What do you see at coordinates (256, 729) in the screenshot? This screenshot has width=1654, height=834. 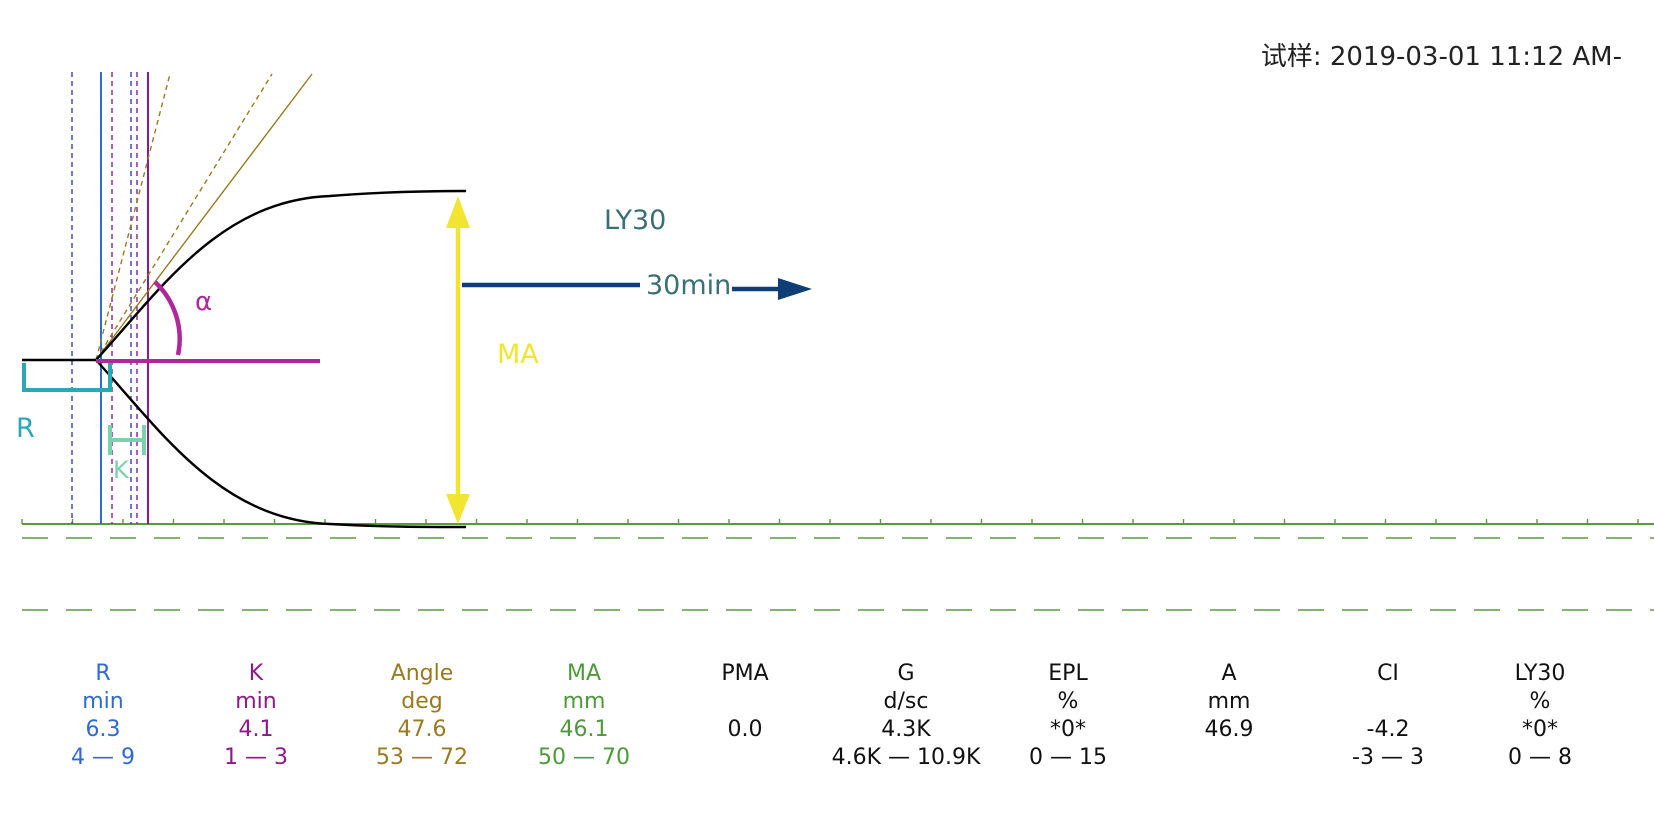 I see `param-value: 4.1` at bounding box center [256, 729].